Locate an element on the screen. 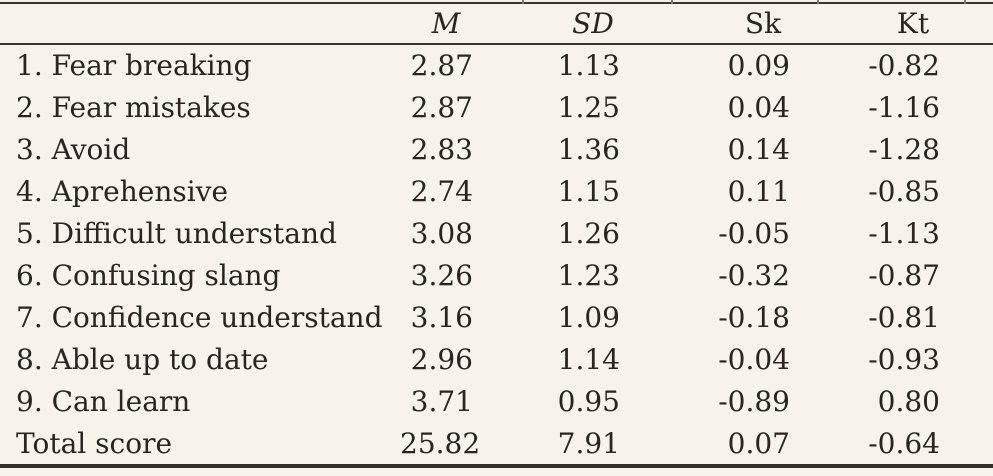 This screenshot has width=993, height=476. item-label: 9. Can learn is located at coordinates (103, 401).